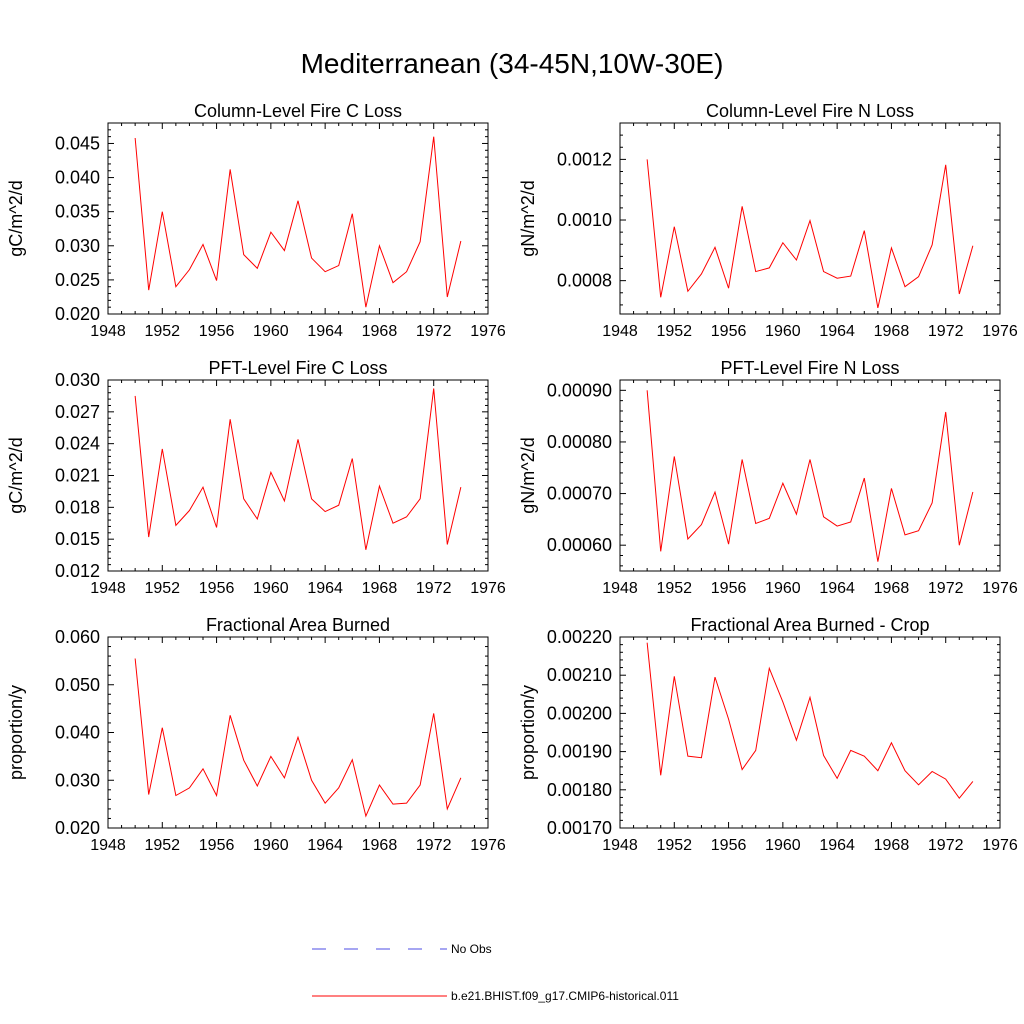 The width and height of the screenshot is (1024, 1024). What do you see at coordinates (298, 625) in the screenshot?
I see `panel-title: Fractional Area Burned` at bounding box center [298, 625].